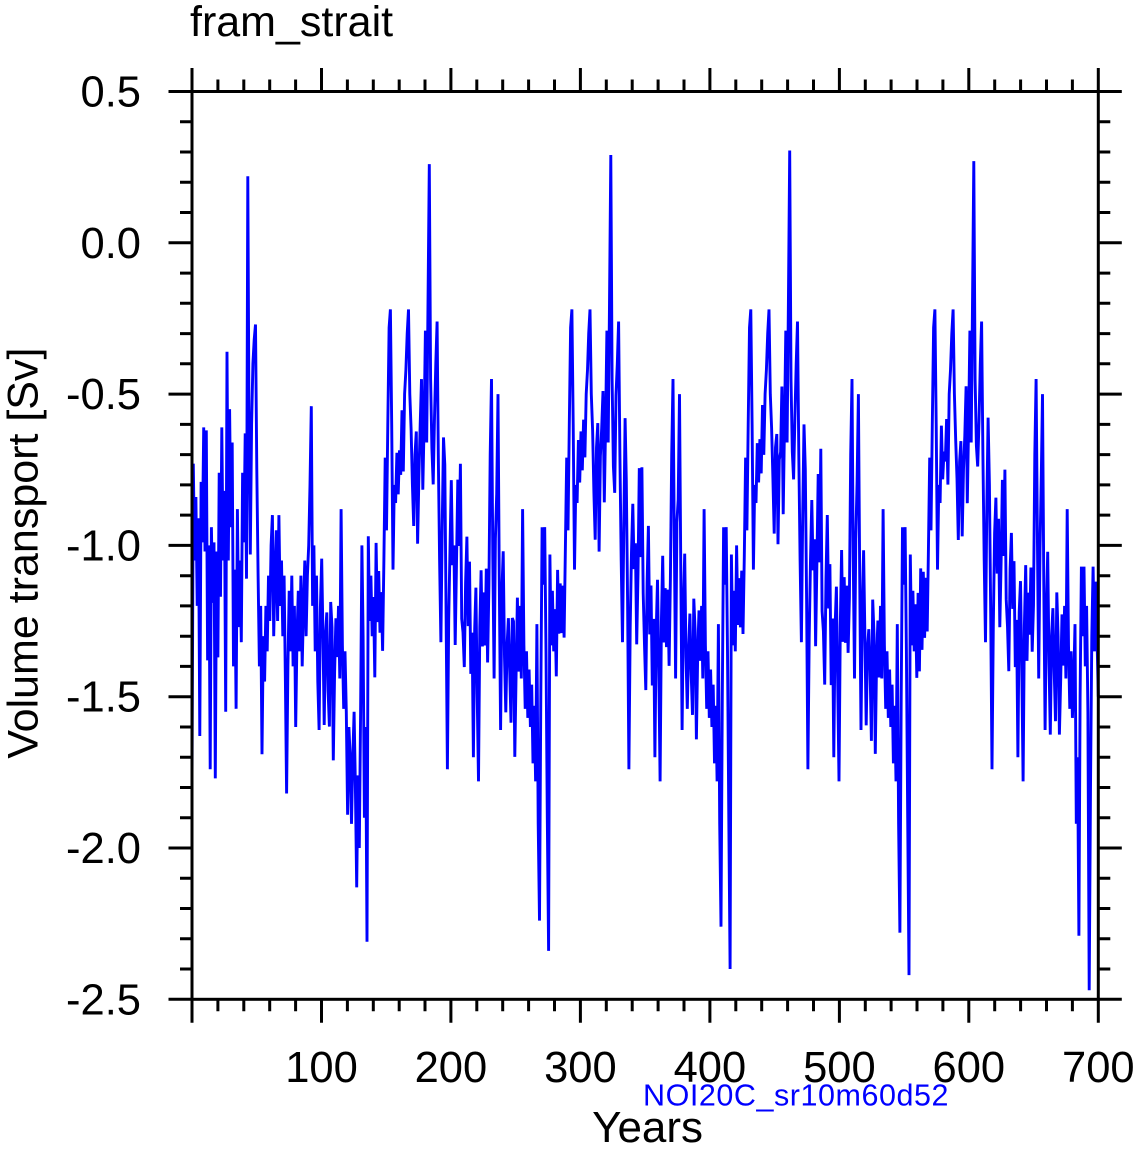 This screenshot has height=1154, width=1136. What do you see at coordinates (451, 1068) in the screenshot?
I see `svg-text: 200` at bounding box center [451, 1068].